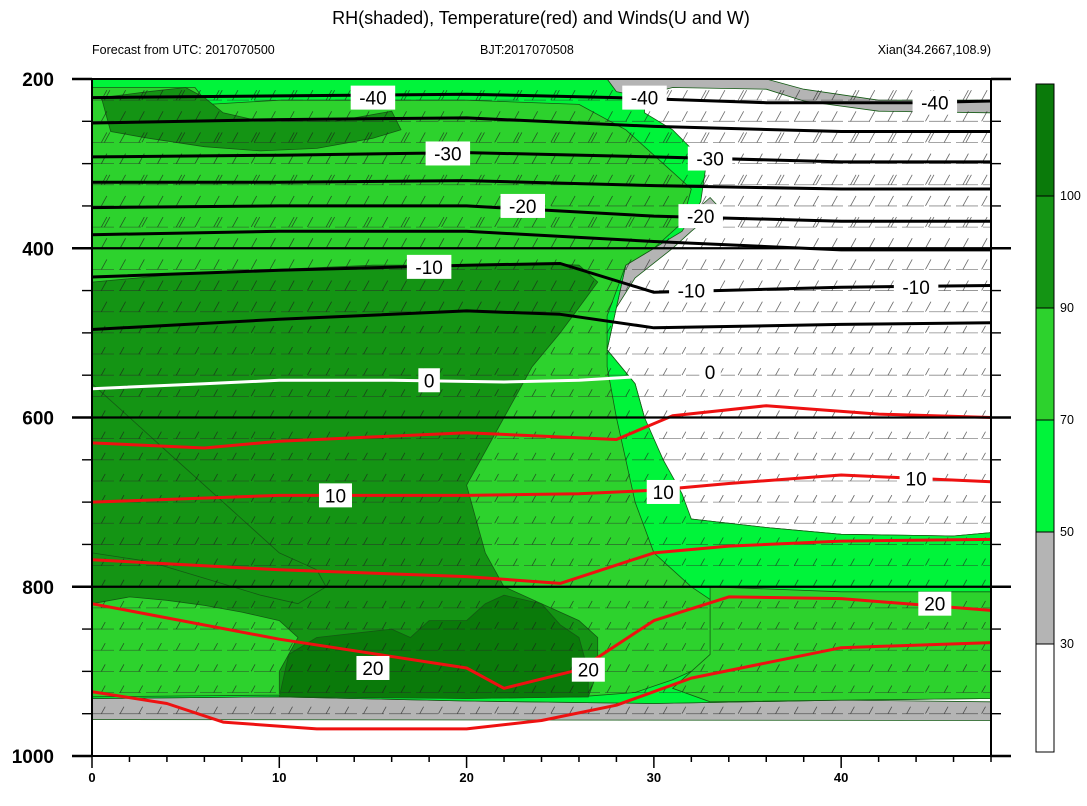 Image resolution: width=1087 pixels, height=806 pixels. What do you see at coordinates (38, 588) in the screenshot?
I see `y-tick-label: 800` at bounding box center [38, 588].